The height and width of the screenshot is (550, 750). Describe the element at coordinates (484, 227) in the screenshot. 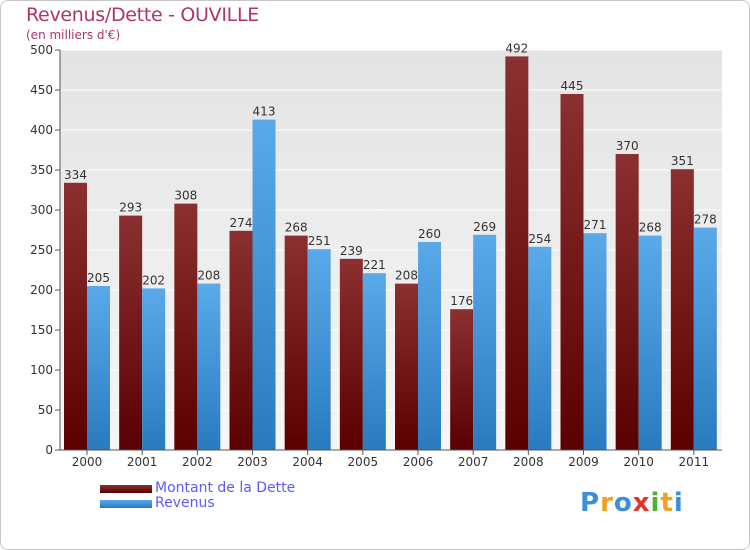

I see `data-label: 269` at that location.